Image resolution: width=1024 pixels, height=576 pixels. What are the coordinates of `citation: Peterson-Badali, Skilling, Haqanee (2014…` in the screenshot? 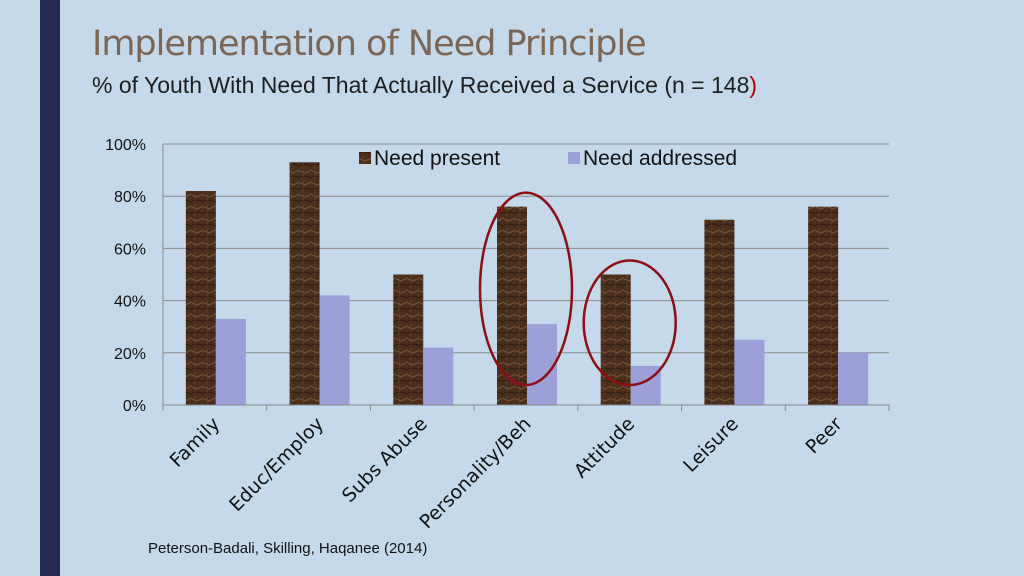 It's located at (288, 548).